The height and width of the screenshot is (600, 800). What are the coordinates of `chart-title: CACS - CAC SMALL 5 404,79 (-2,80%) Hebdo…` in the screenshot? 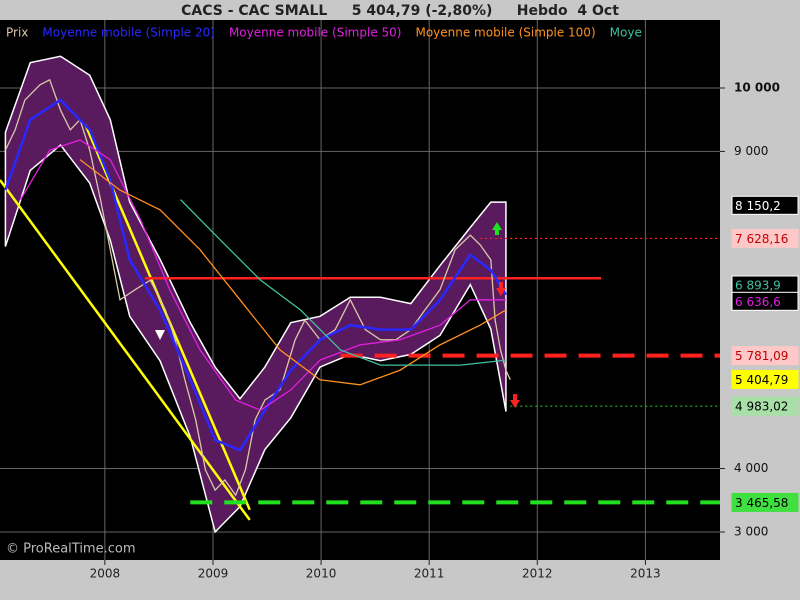 It's located at (400, 11).